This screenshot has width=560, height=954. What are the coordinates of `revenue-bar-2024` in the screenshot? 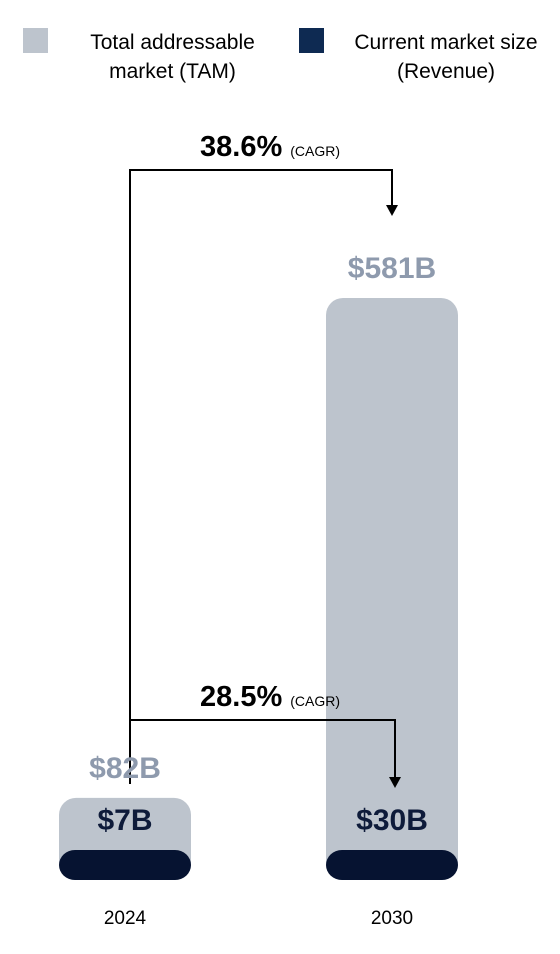 It's located at (125, 865).